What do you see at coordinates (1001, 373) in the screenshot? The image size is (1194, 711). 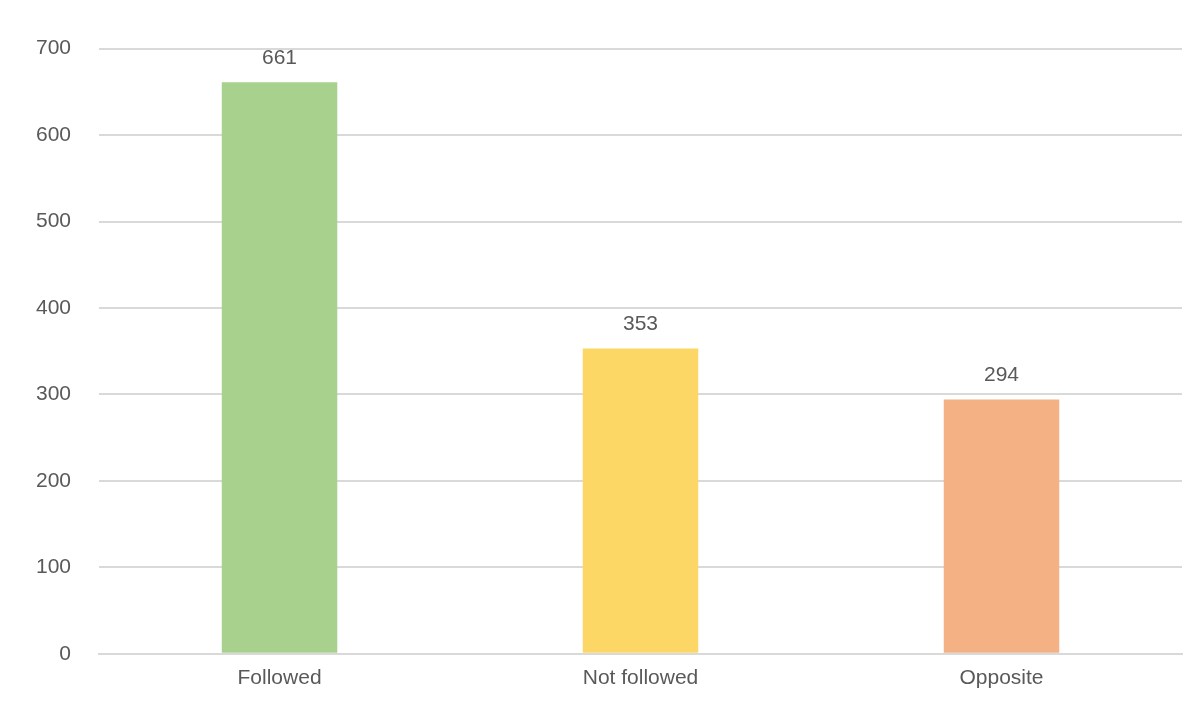 I see `data-label: 294` at bounding box center [1001, 373].